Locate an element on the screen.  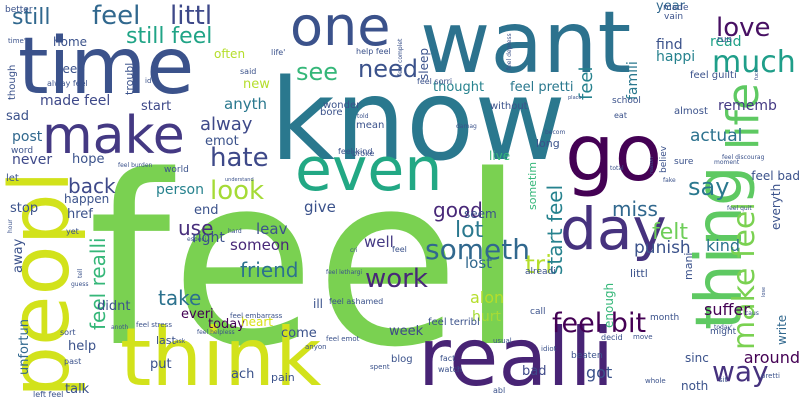
cloud-word: told is located at coordinates (363, 116).